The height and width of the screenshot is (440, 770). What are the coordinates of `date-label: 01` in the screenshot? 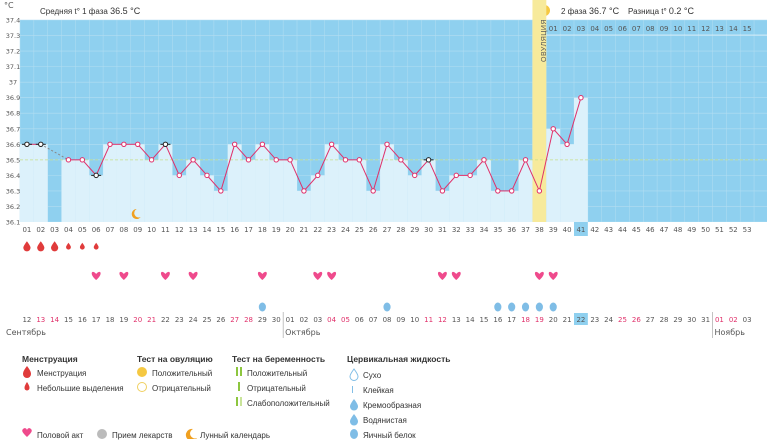 It's located at (290, 320).